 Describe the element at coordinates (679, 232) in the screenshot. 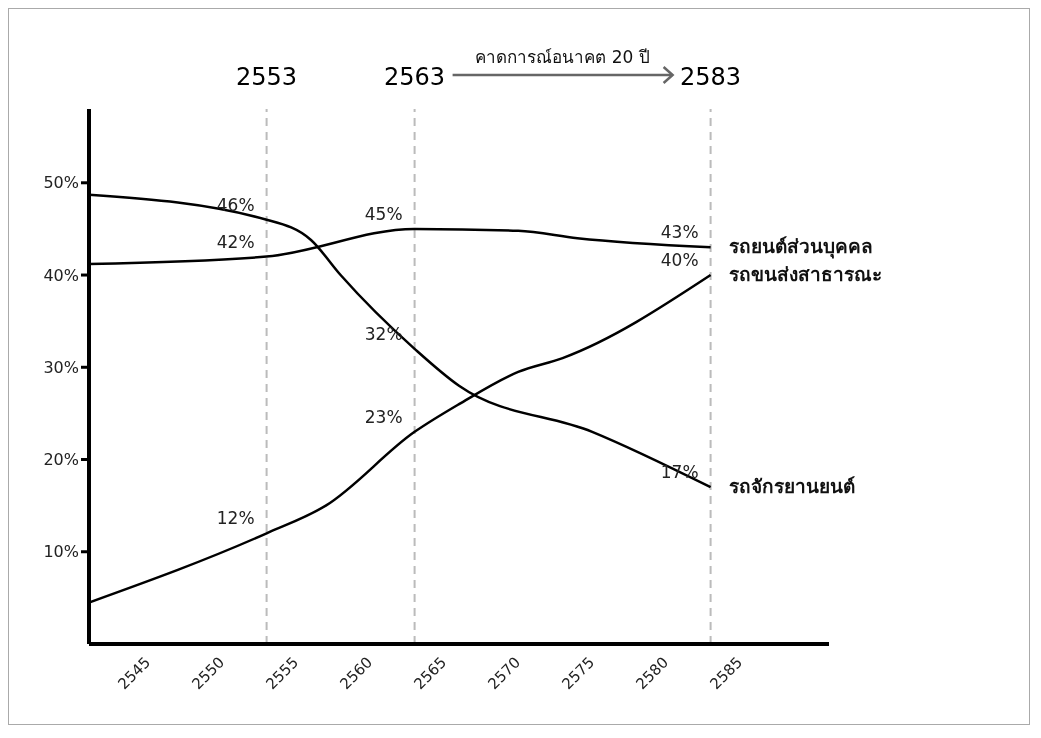

I see `data-label: 43%` at that location.